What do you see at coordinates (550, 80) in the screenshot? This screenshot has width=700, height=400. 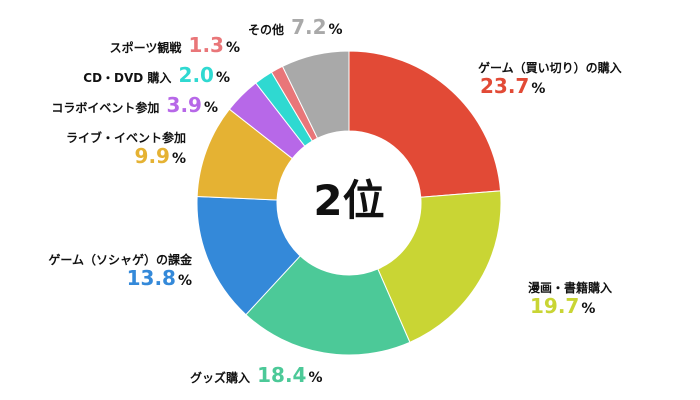 I see `slice-label-game-purchase: ゲーム（買い切り）の購入 23.7%` at bounding box center [550, 80].